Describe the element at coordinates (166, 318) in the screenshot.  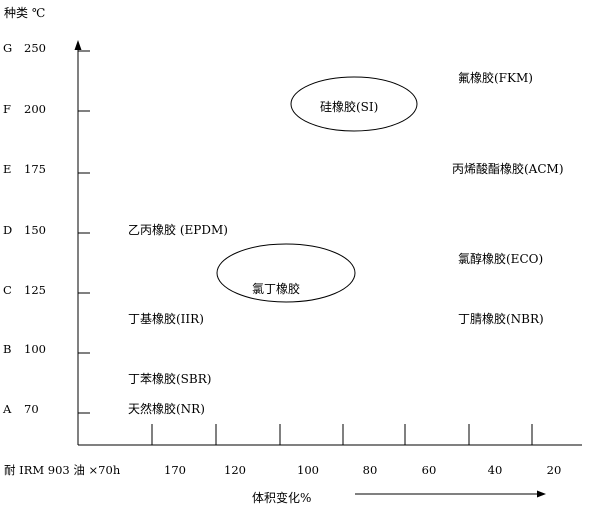
I see `rubber-label-iir: 丁基橡胶(IIR)` at that location.